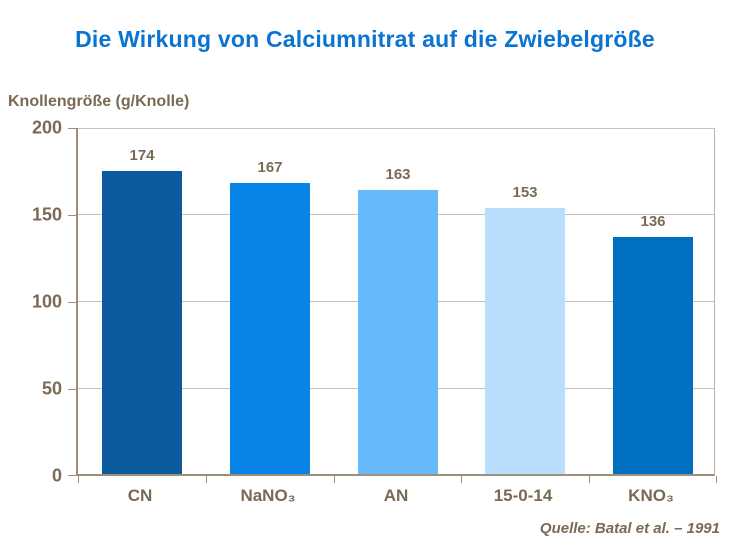  What do you see at coordinates (46, 301) in the screenshot?
I see `y-tick-label: 100` at bounding box center [46, 301].